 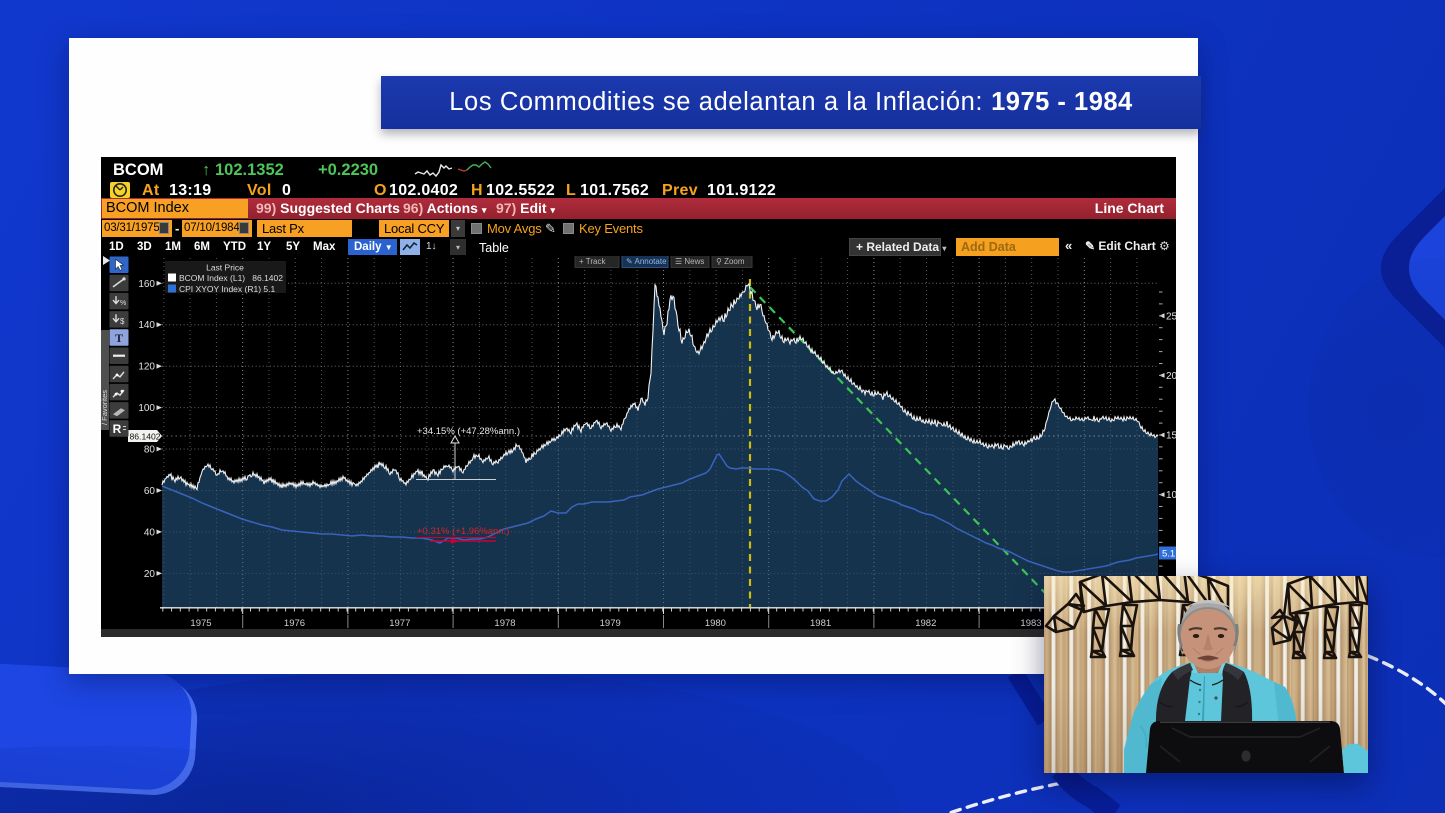 What do you see at coordinates (150, 450) in the screenshot?
I see `svg-text: 80` at bounding box center [150, 450].